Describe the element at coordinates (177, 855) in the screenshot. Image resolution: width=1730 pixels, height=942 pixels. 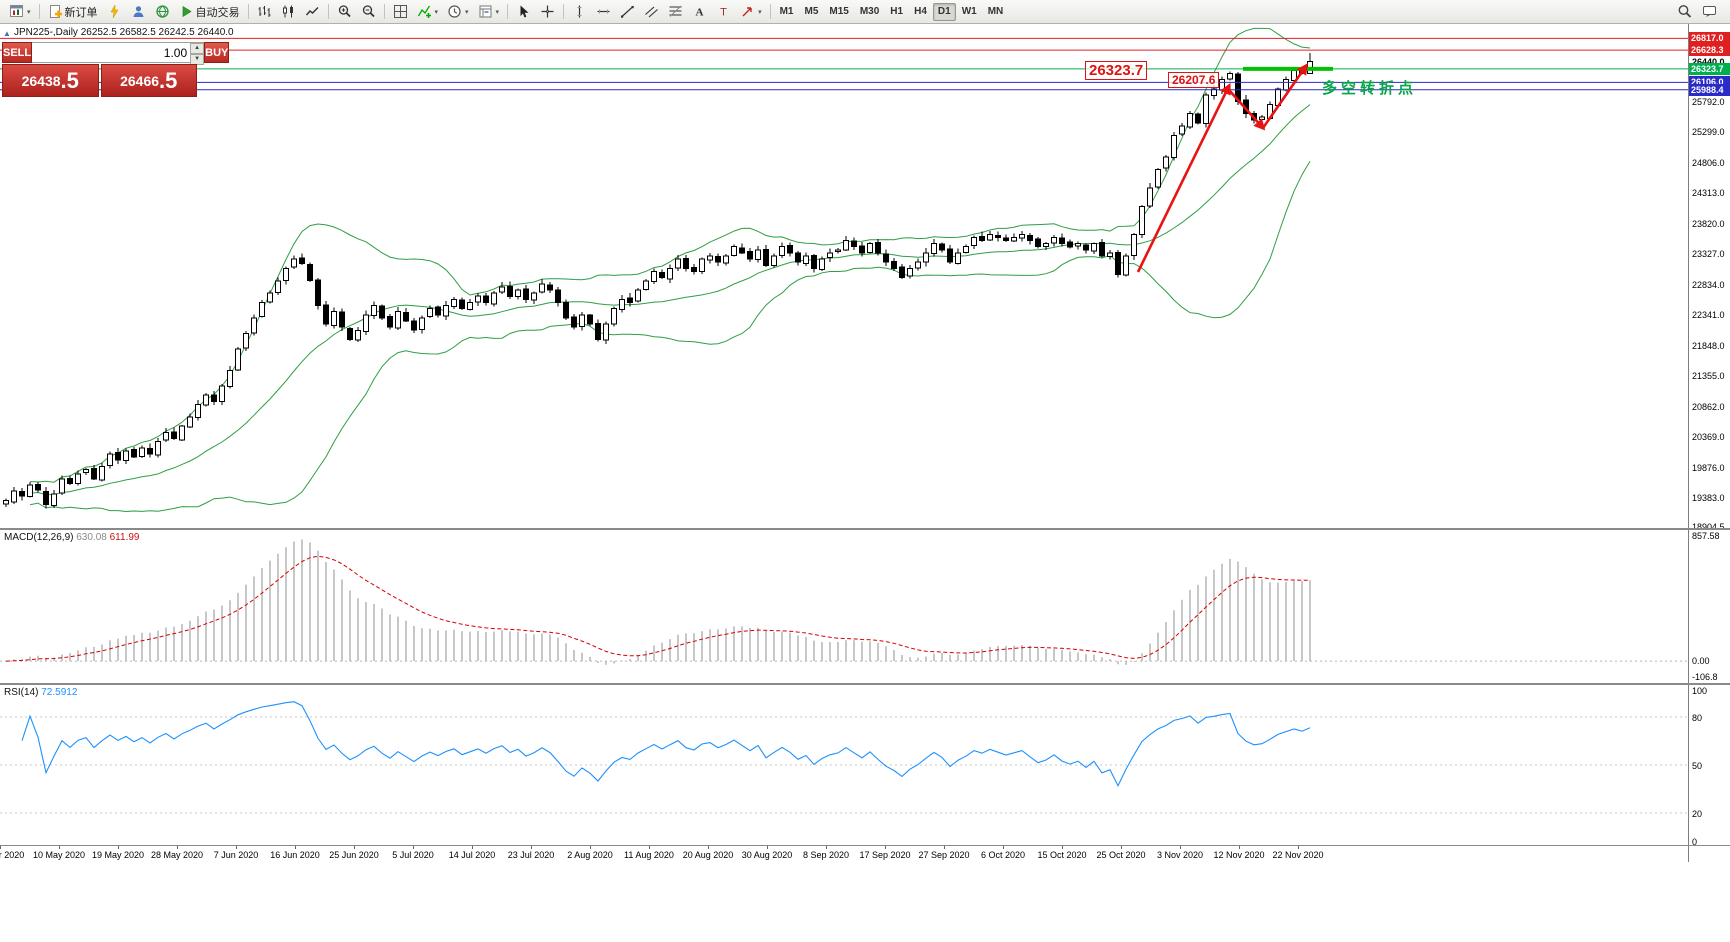
I see `time-tick-label: 28 May 2020` at that location.